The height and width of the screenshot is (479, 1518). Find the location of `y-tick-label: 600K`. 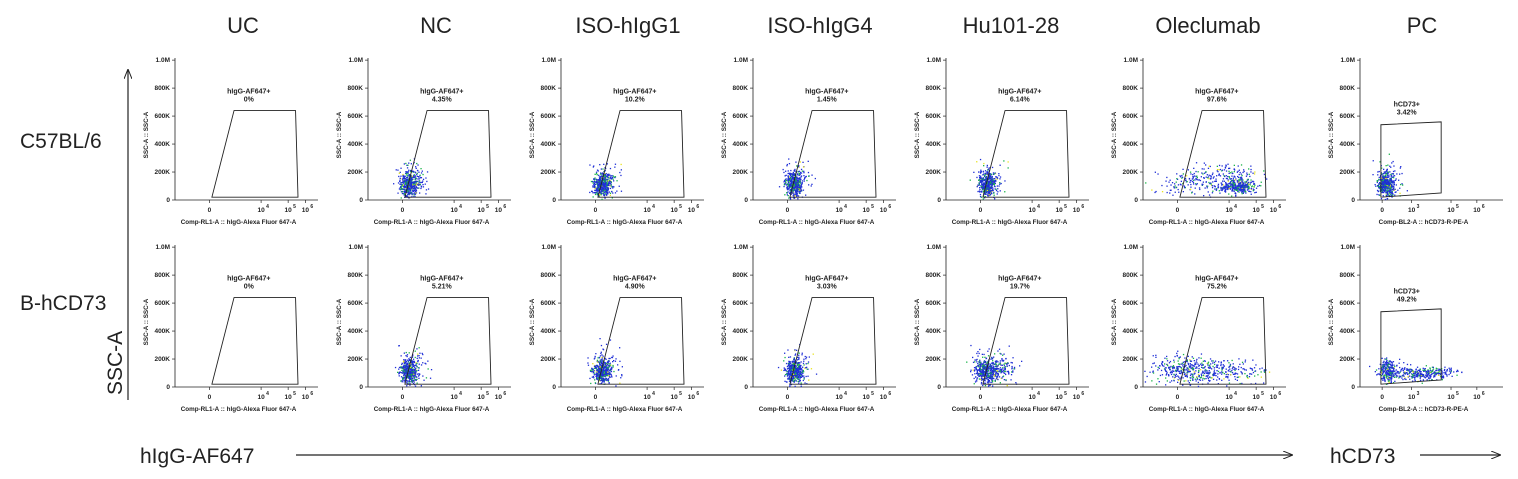

y-tick-label: 600K is located at coordinates (1130, 116).